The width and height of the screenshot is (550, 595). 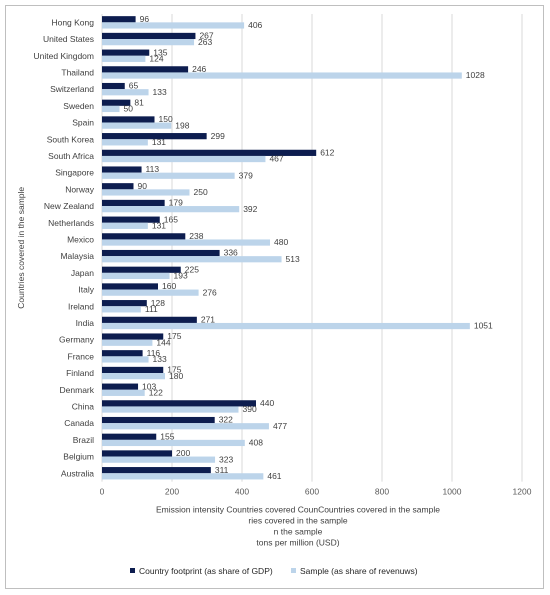 What do you see at coordinates (246, 175) in the screenshot?
I see `value-label: 379` at bounding box center [246, 175].